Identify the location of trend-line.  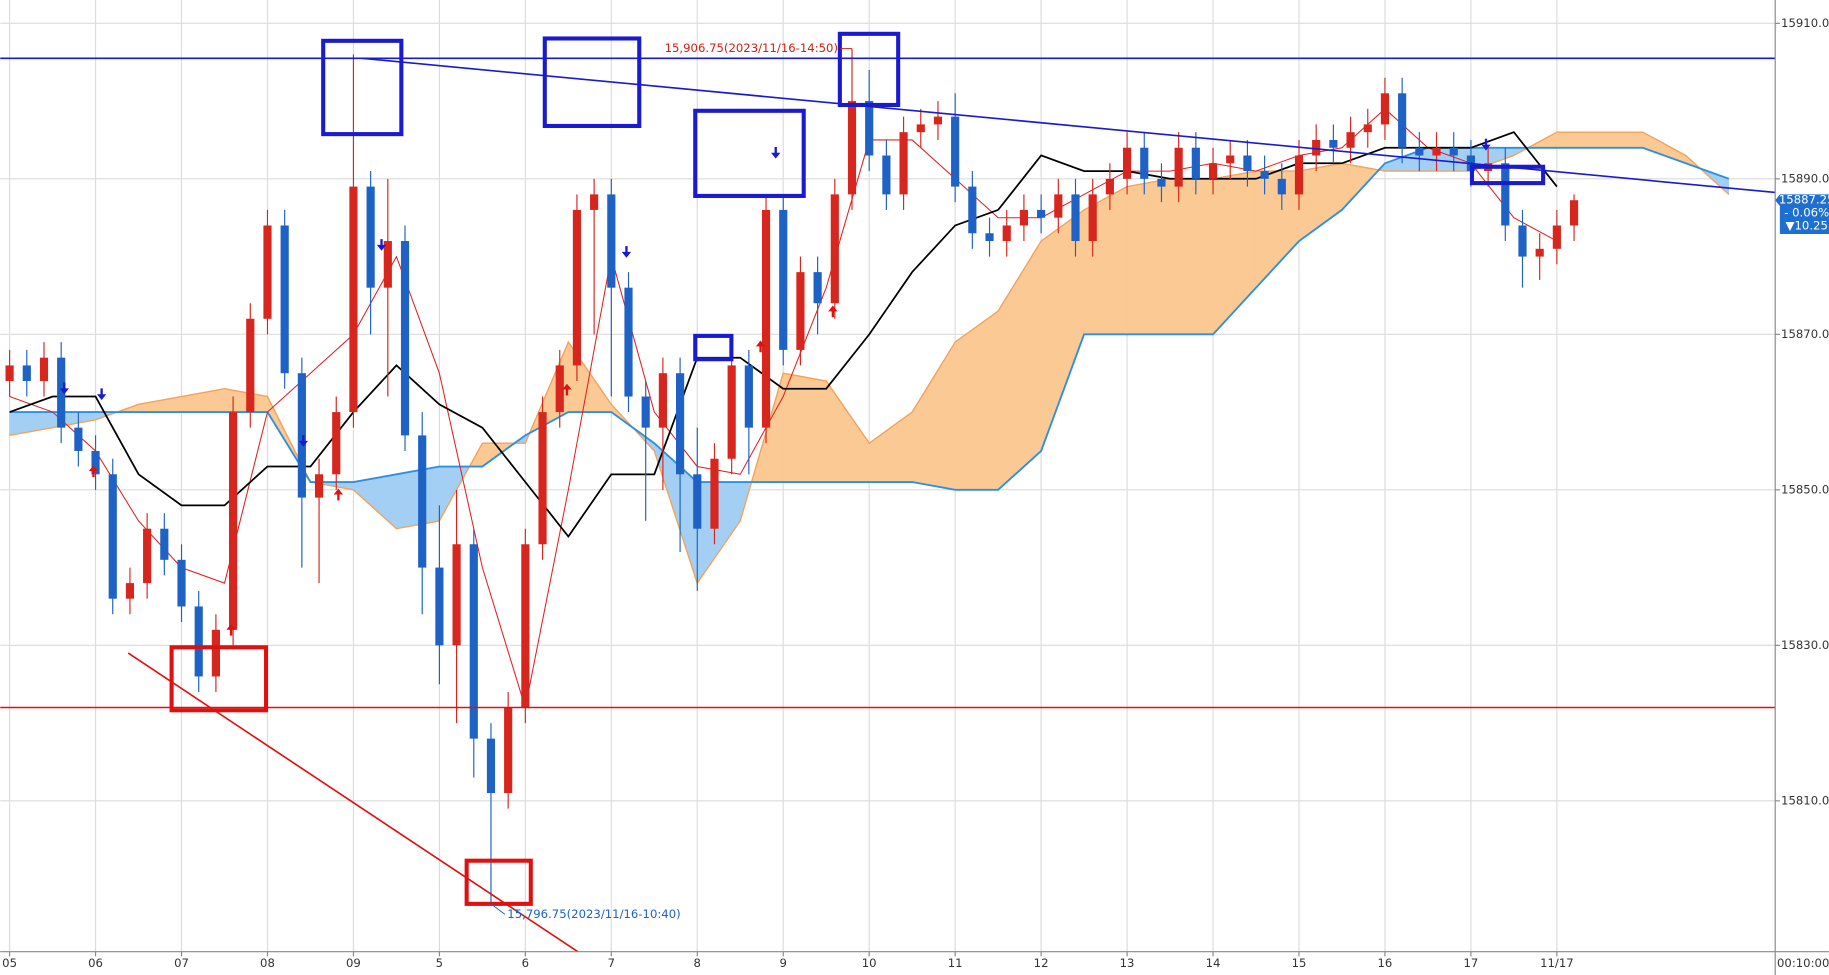
(1068, 125).